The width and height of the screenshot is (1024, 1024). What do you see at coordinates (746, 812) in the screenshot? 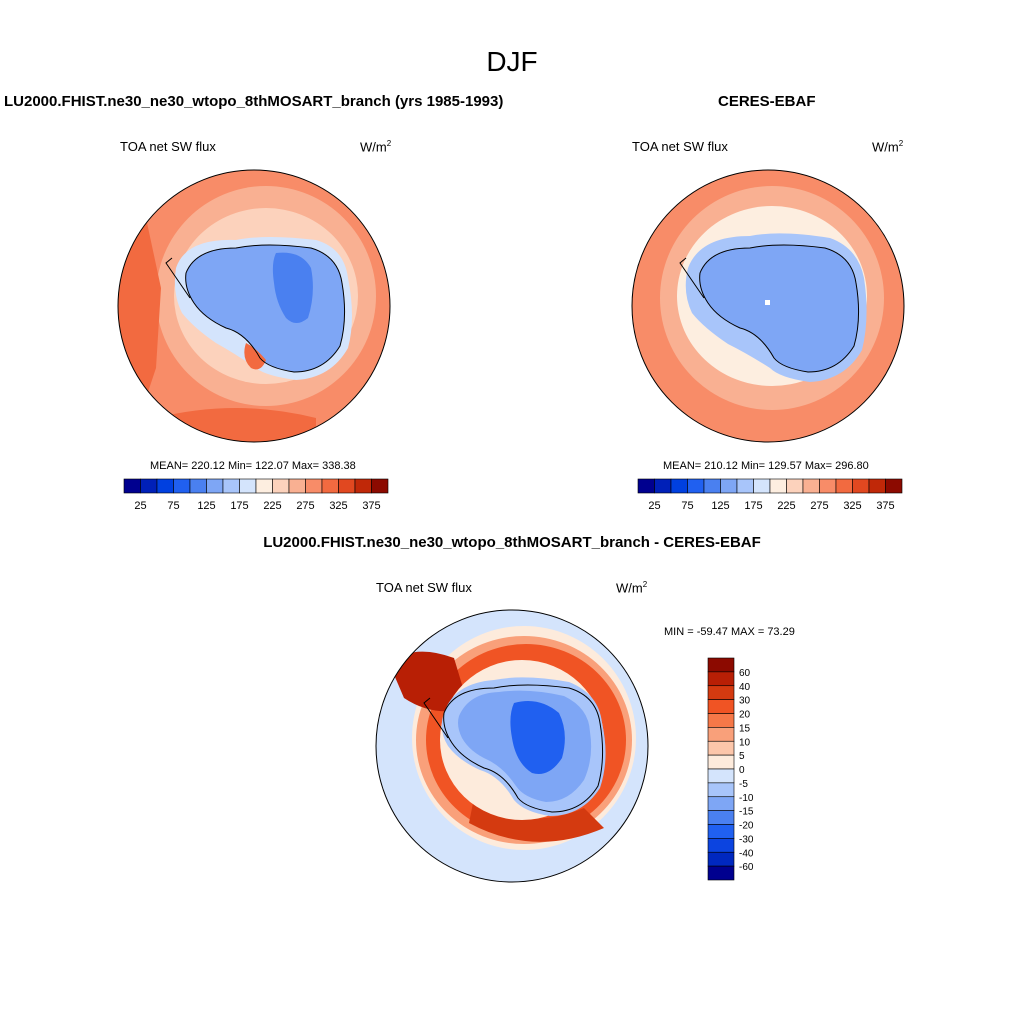
I see `colorbar-tick-label: -15` at bounding box center [746, 812].